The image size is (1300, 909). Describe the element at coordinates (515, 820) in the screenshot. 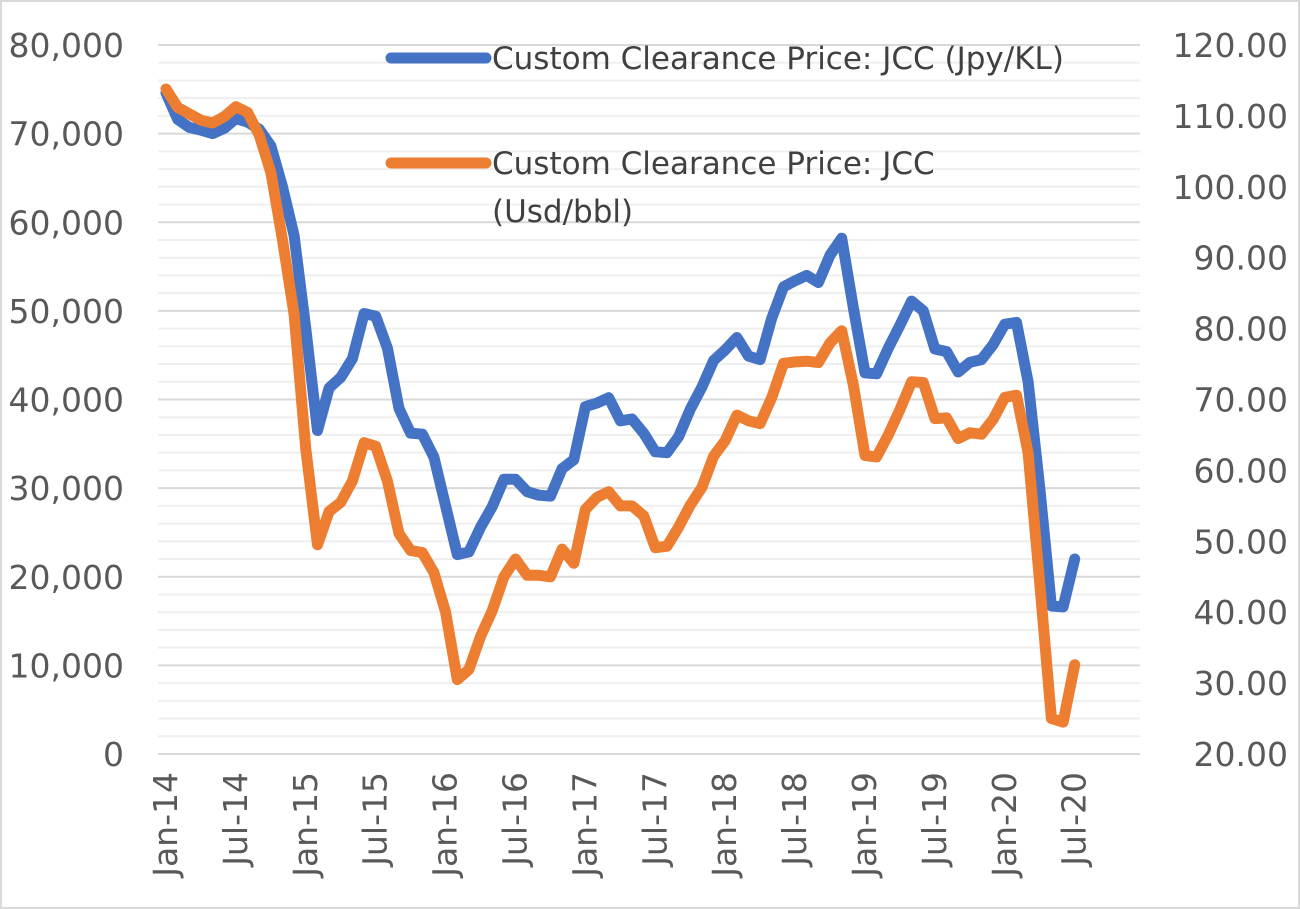

I see `x-tick-label: Jul-16` at that location.